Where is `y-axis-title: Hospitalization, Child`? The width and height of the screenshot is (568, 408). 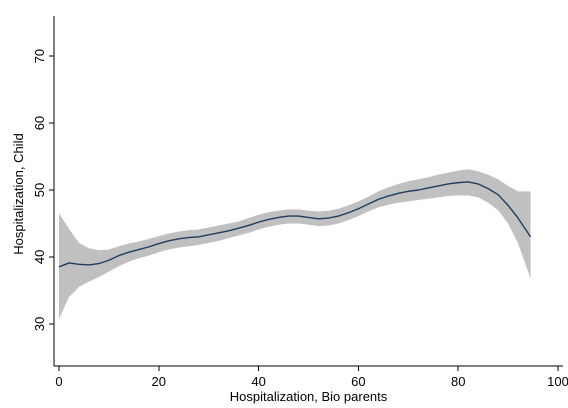 y-axis-title: Hospitalization, Child is located at coordinates (18, 193).